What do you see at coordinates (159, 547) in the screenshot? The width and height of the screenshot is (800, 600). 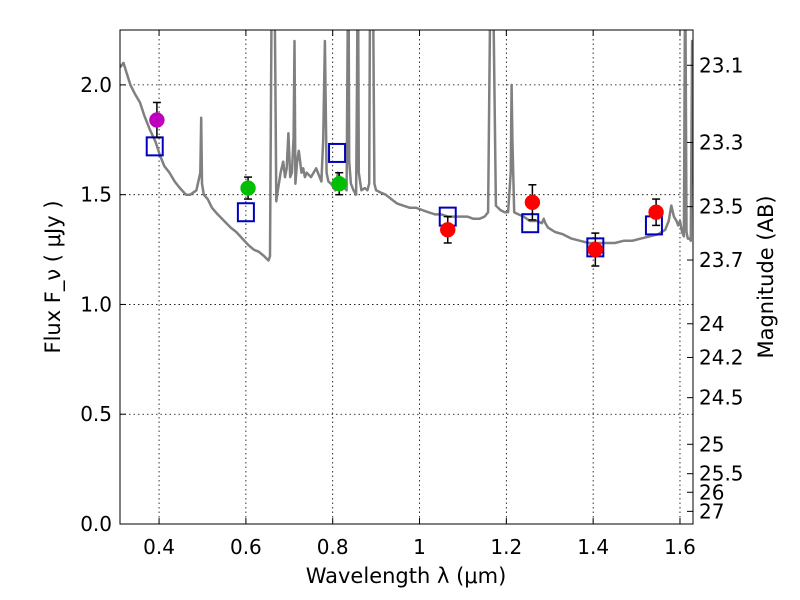 I see `x-tick-label: 0.4` at bounding box center [159, 547].